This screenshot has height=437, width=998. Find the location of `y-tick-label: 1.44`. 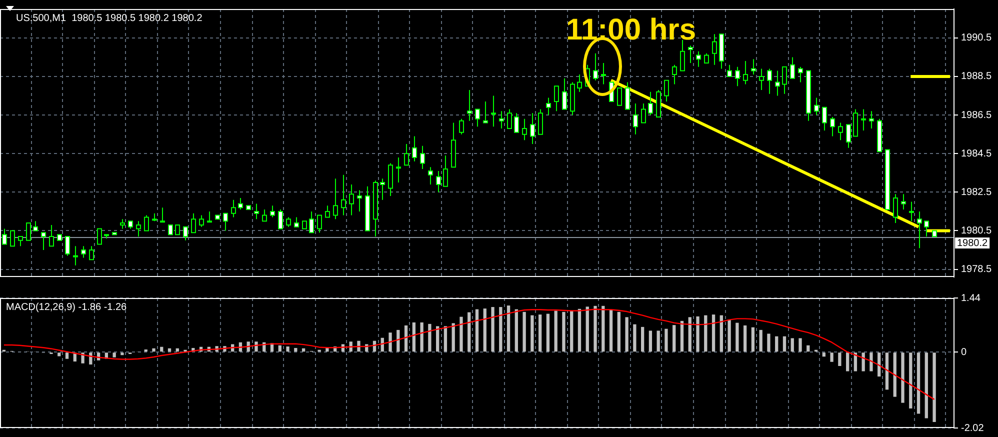

y-tick-label: 1.44 is located at coordinates (971, 298).